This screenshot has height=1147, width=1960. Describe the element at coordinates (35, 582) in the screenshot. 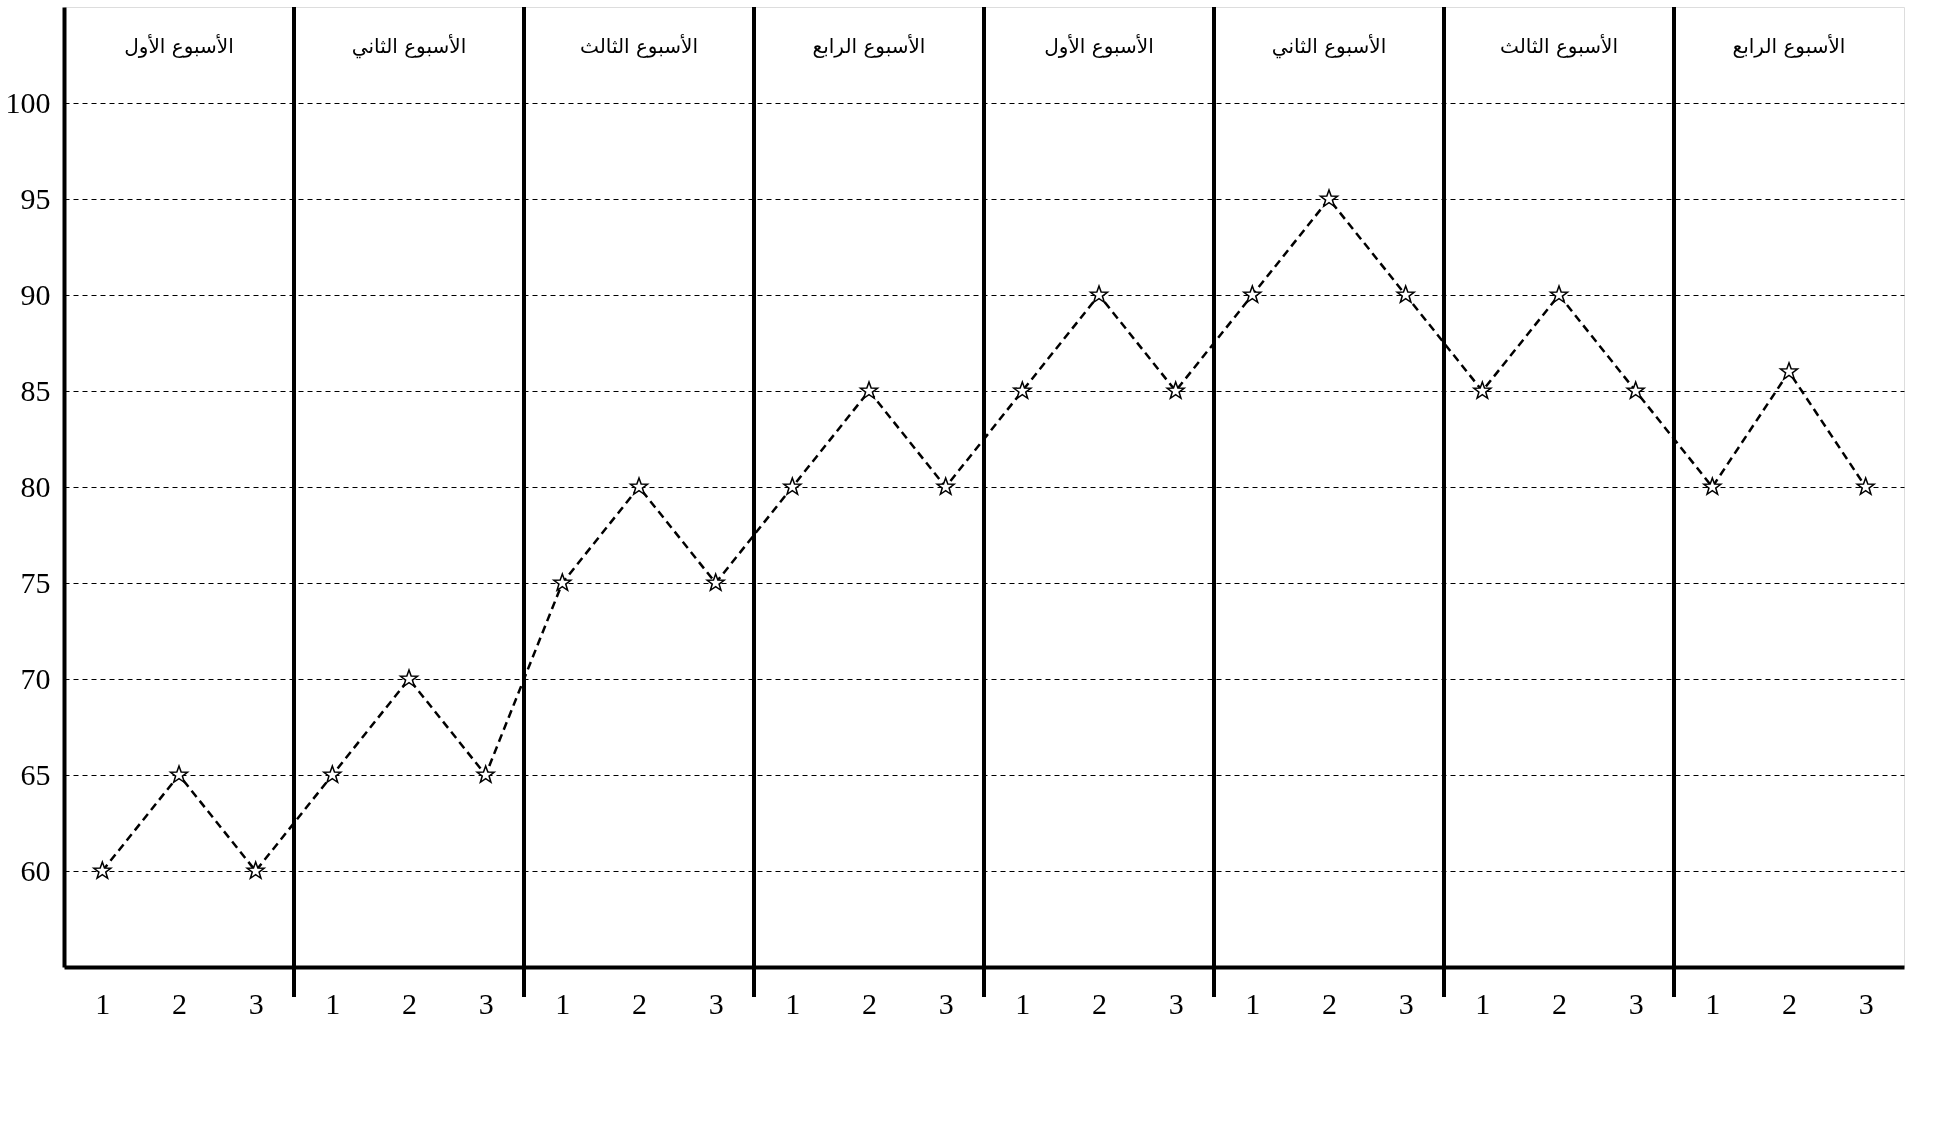

I see `y-tick-label: 75` at that location.